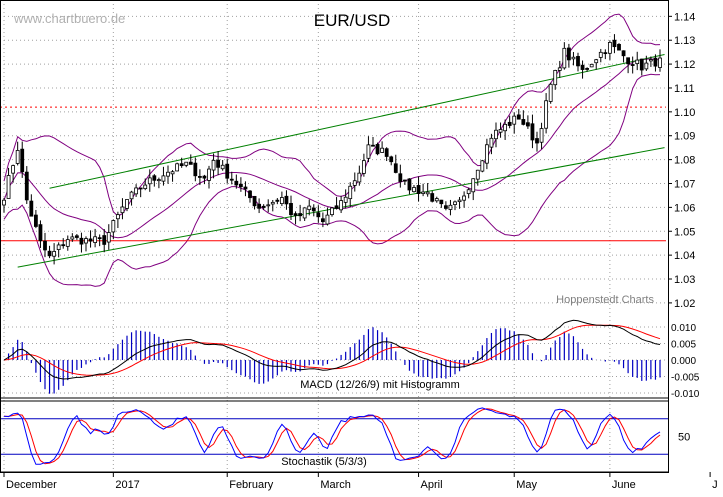  I want to click on stochastic-title: Stochastik (5/3/3), so click(324, 462).